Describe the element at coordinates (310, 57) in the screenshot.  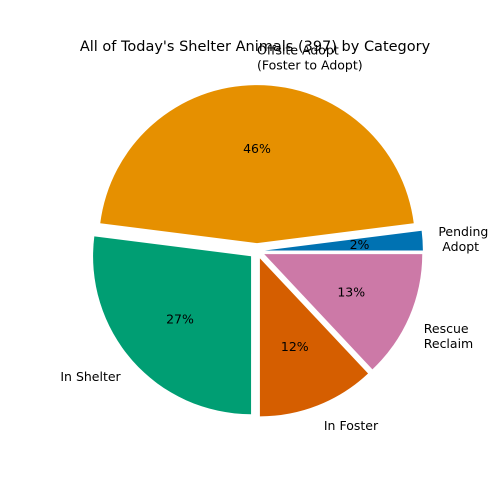
I see `slice-label: Offsite Adopt (Foster to Adopt)` at that location.